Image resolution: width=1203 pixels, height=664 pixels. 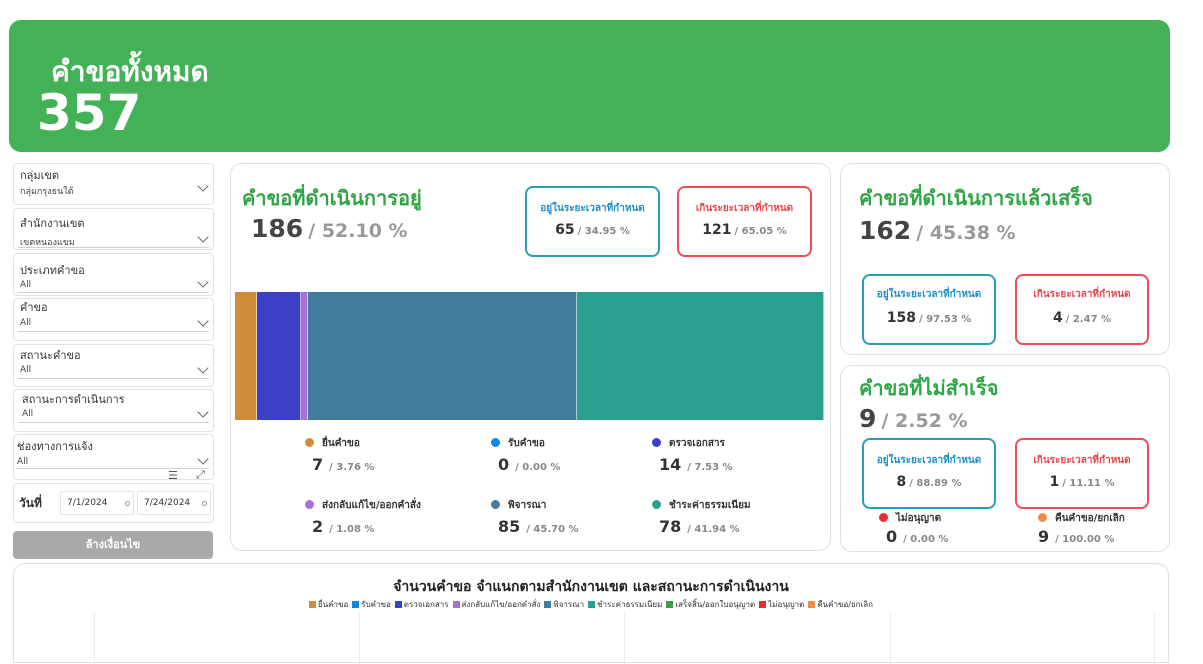 I want to click on filter-value: กลุ่มกรุงธนใต้, so click(x=47, y=192).